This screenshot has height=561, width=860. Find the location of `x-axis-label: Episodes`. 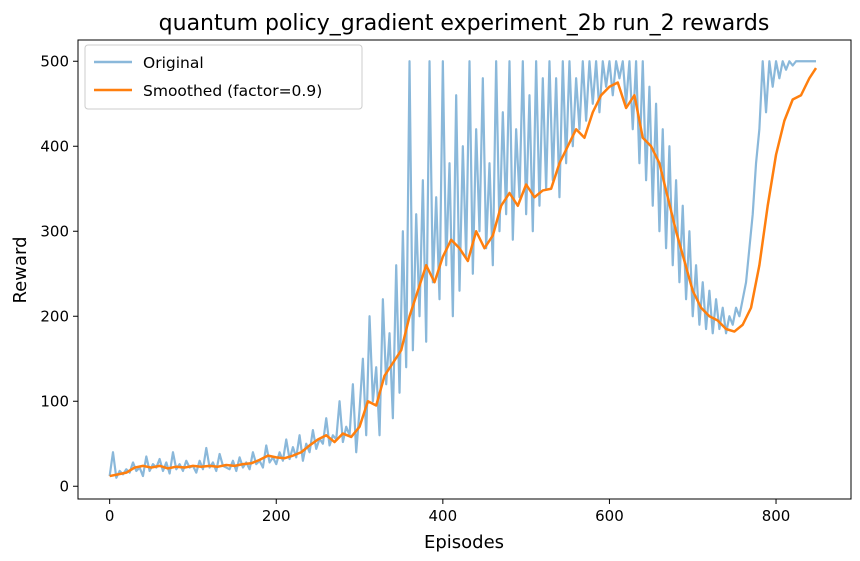

x-axis-label: Episodes is located at coordinates (464, 542).